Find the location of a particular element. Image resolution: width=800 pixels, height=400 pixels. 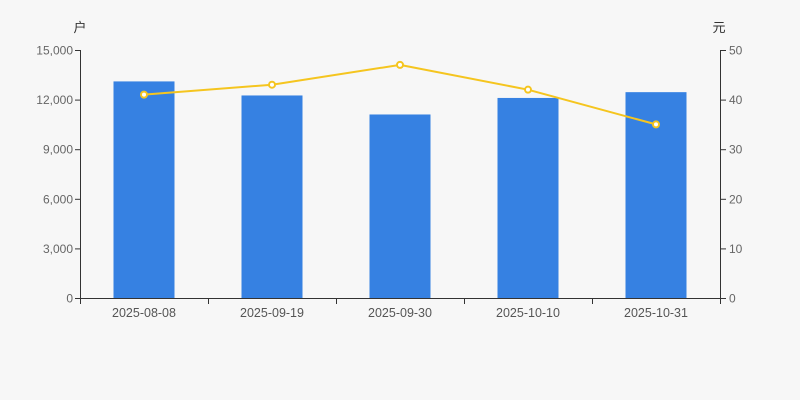

right-axis-tick-label: 50 is located at coordinates (736, 51).